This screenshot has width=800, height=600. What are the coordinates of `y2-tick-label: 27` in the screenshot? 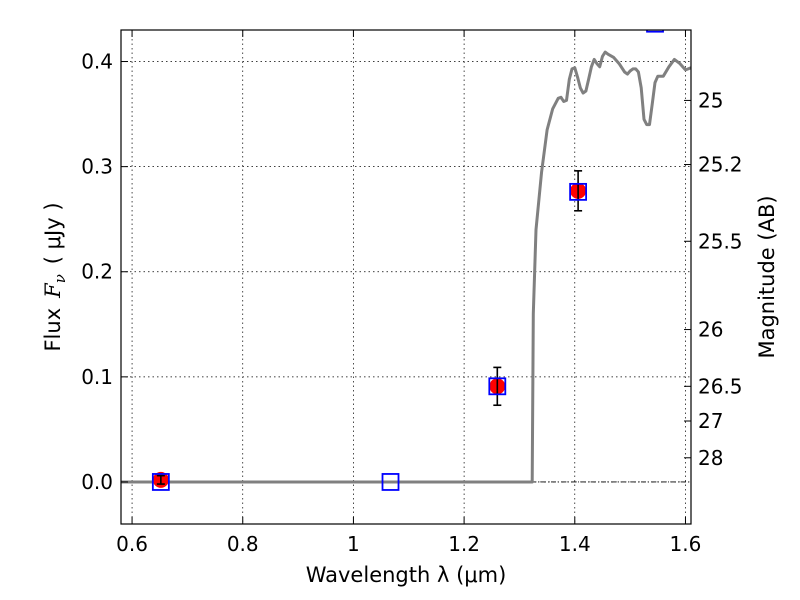 It's located at (710, 421).